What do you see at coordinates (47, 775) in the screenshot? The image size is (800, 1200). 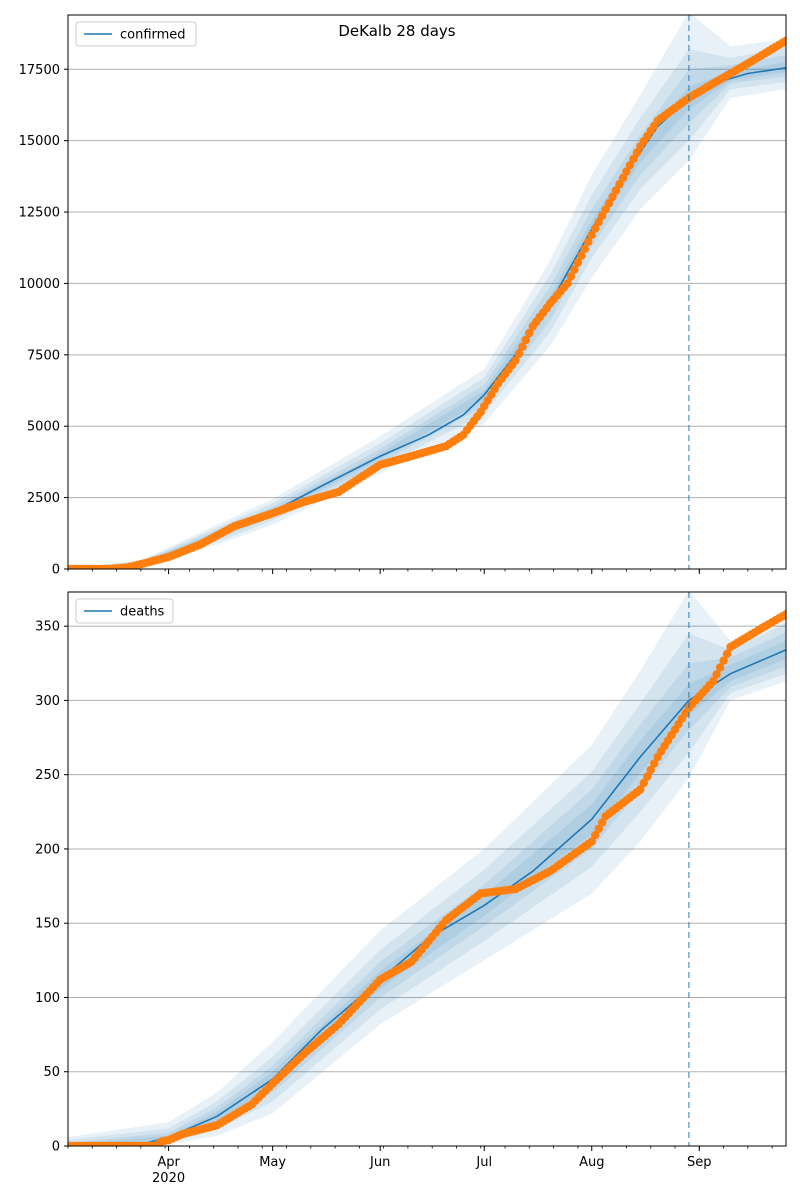 I see `y-tick-label: 250` at bounding box center [47, 775].